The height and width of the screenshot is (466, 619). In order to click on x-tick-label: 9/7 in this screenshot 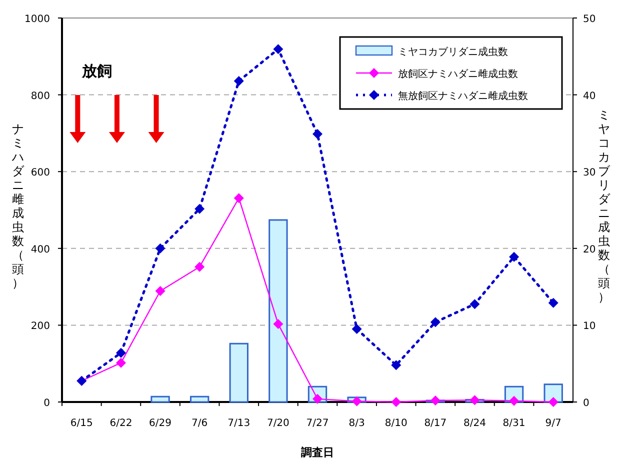, I will do `click(553, 423)`.